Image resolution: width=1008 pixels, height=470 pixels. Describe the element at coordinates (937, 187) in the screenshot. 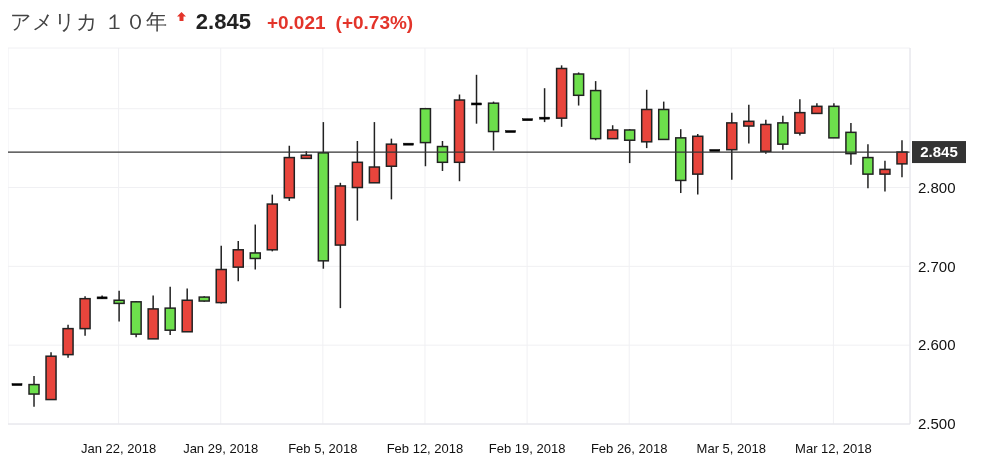

I see `y-tick-label: 2.800` at that location.